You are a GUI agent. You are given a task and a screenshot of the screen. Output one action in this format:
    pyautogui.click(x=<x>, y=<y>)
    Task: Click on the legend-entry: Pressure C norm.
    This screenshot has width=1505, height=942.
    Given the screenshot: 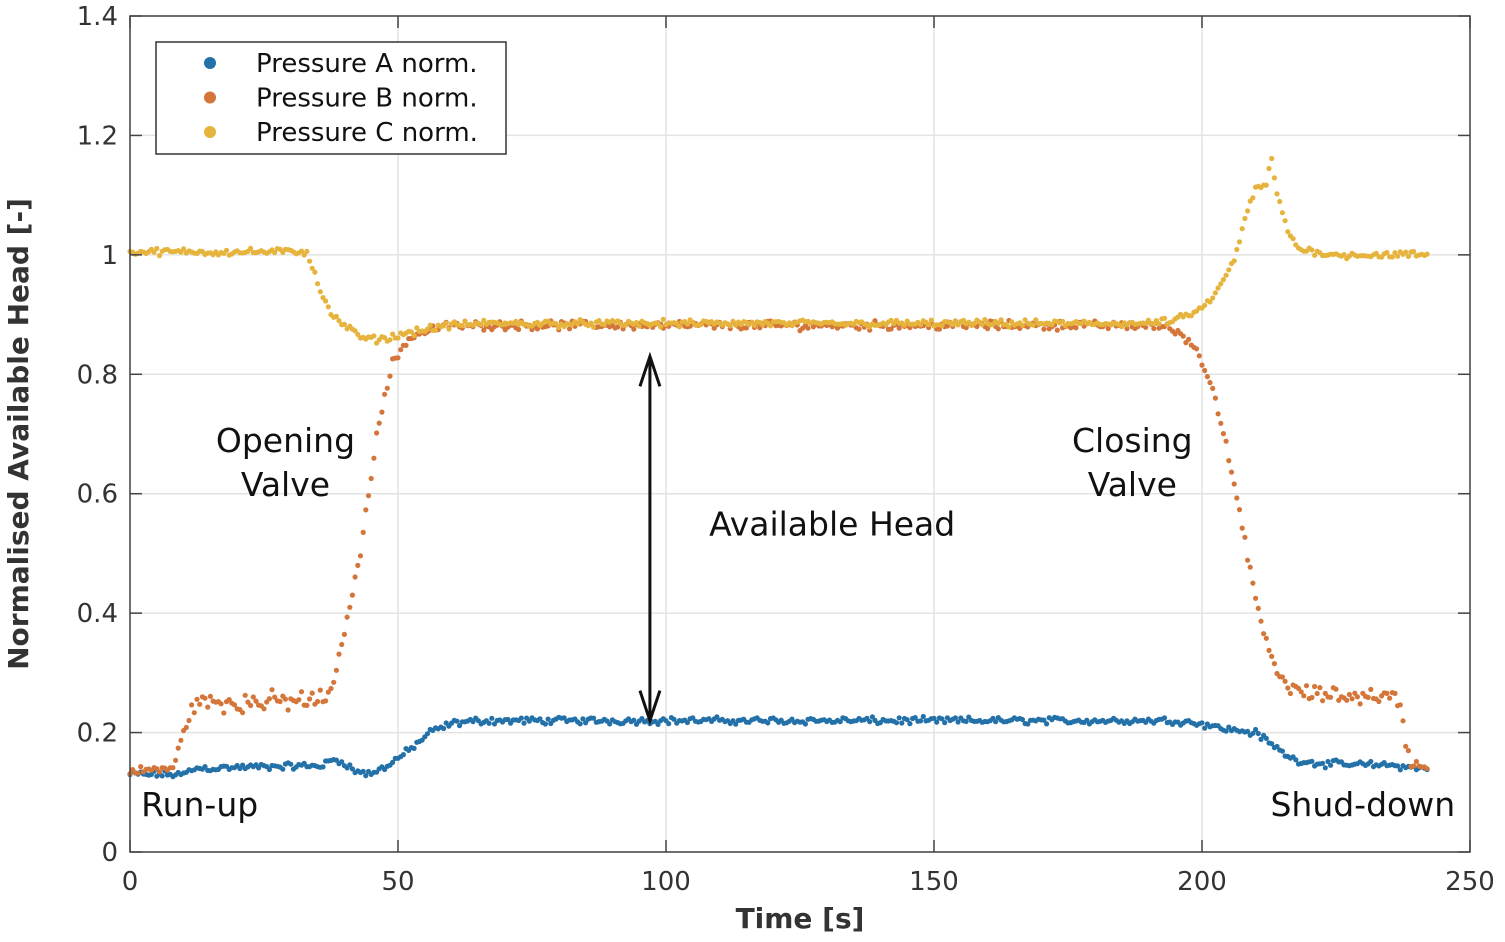 What is the action you would take?
    pyautogui.click(x=367, y=133)
    